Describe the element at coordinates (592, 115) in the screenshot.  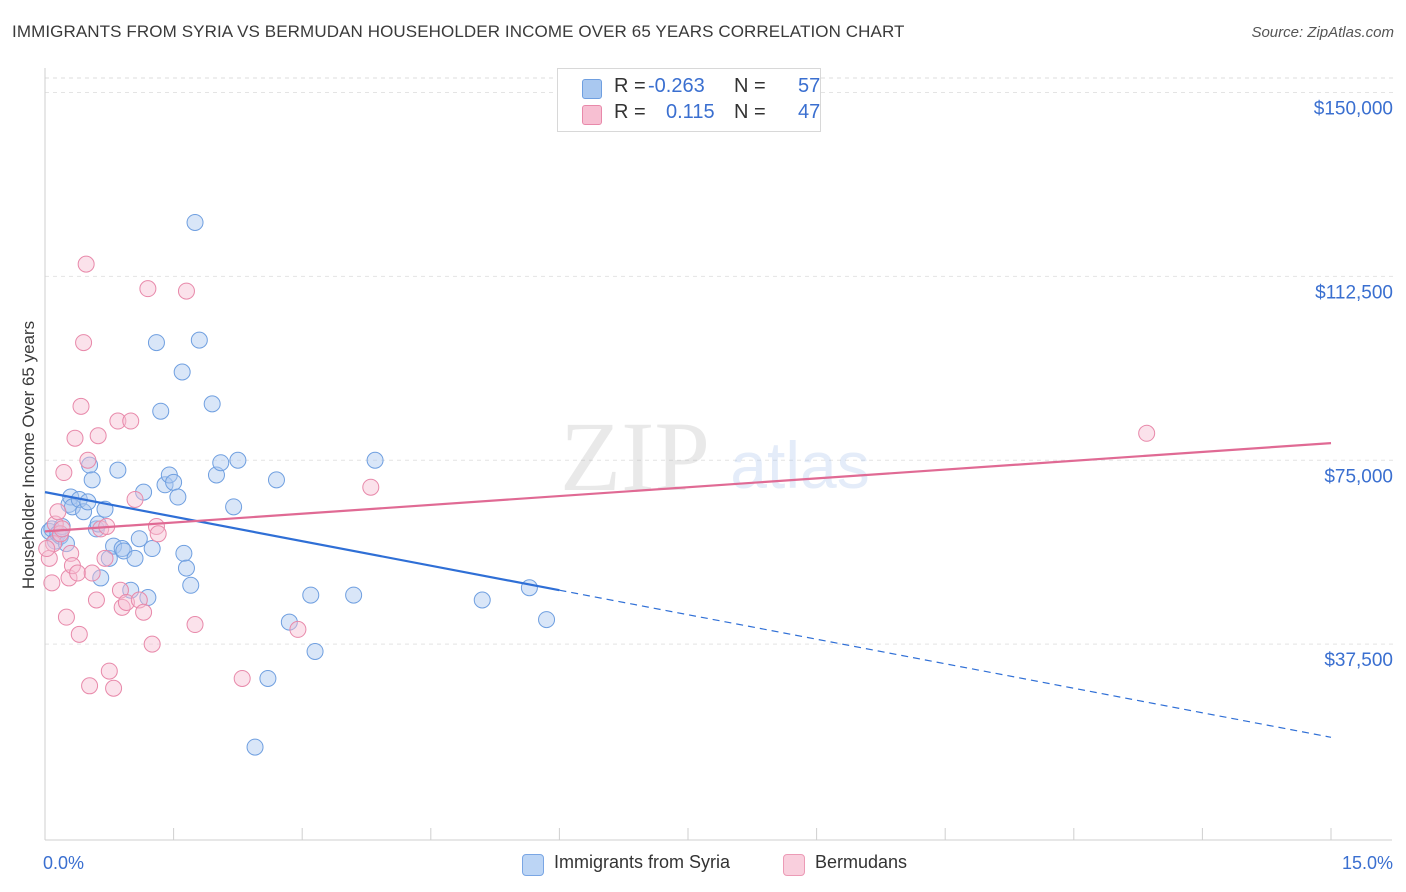
I see `stat-swatch-bermudans` at that location.